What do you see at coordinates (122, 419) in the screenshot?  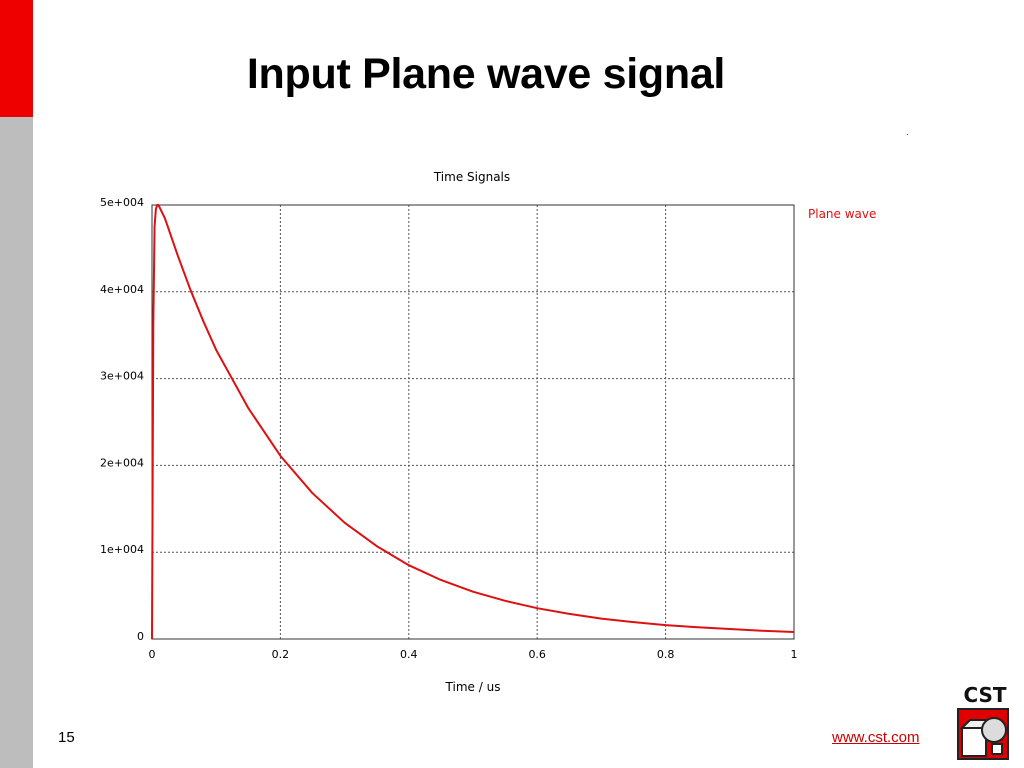 I see `y-axis-ticks: 0 1e+004 2e+004 3e+004 4e+004 5e+004` at bounding box center [122, 419].